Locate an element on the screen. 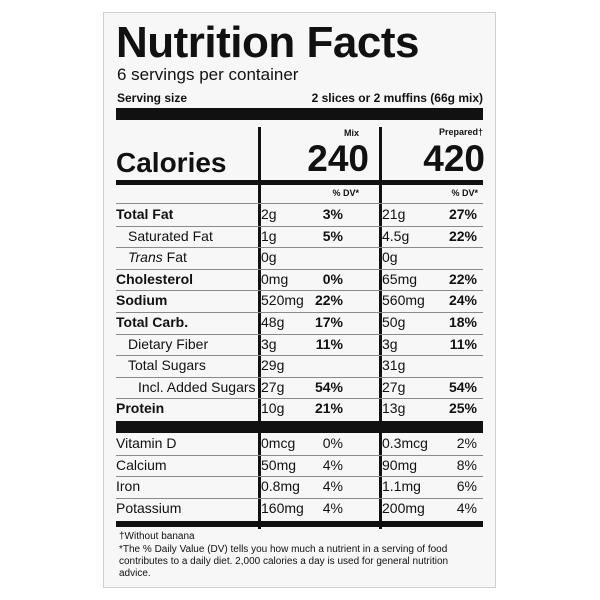  prep-amount: 0g is located at coordinates (390, 257).